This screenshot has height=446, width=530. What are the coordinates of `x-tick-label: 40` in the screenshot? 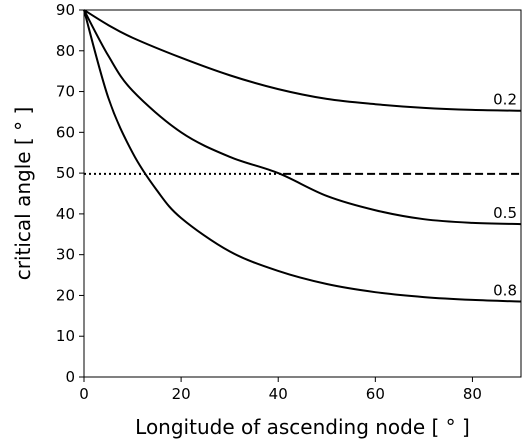 It's located at (278, 394).